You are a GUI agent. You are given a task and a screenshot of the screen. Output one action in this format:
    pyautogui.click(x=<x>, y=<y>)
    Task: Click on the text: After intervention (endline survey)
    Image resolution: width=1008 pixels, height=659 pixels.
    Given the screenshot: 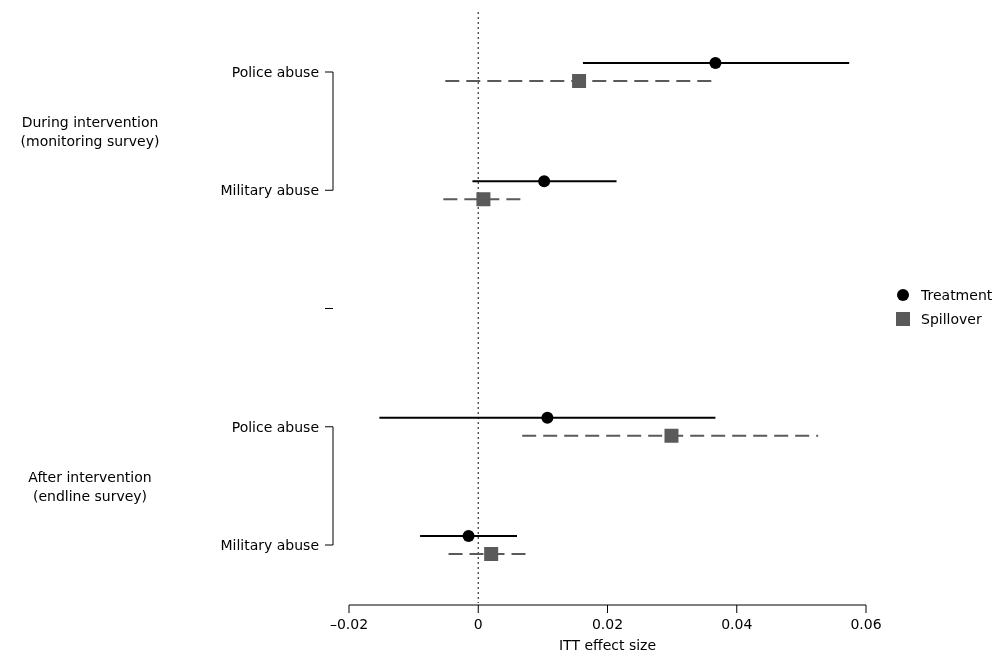 What is the action you would take?
    pyautogui.click(x=90, y=486)
    